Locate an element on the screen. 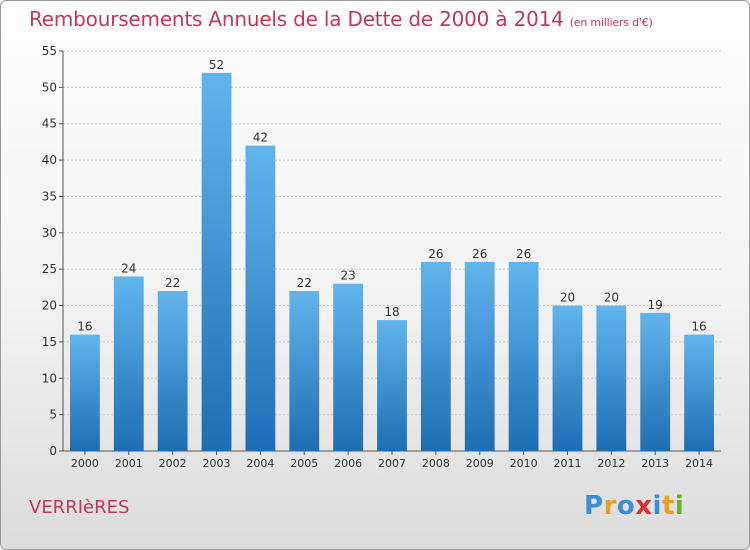 The width and height of the screenshot is (750, 550). bar-value-label: 19 is located at coordinates (655, 305).